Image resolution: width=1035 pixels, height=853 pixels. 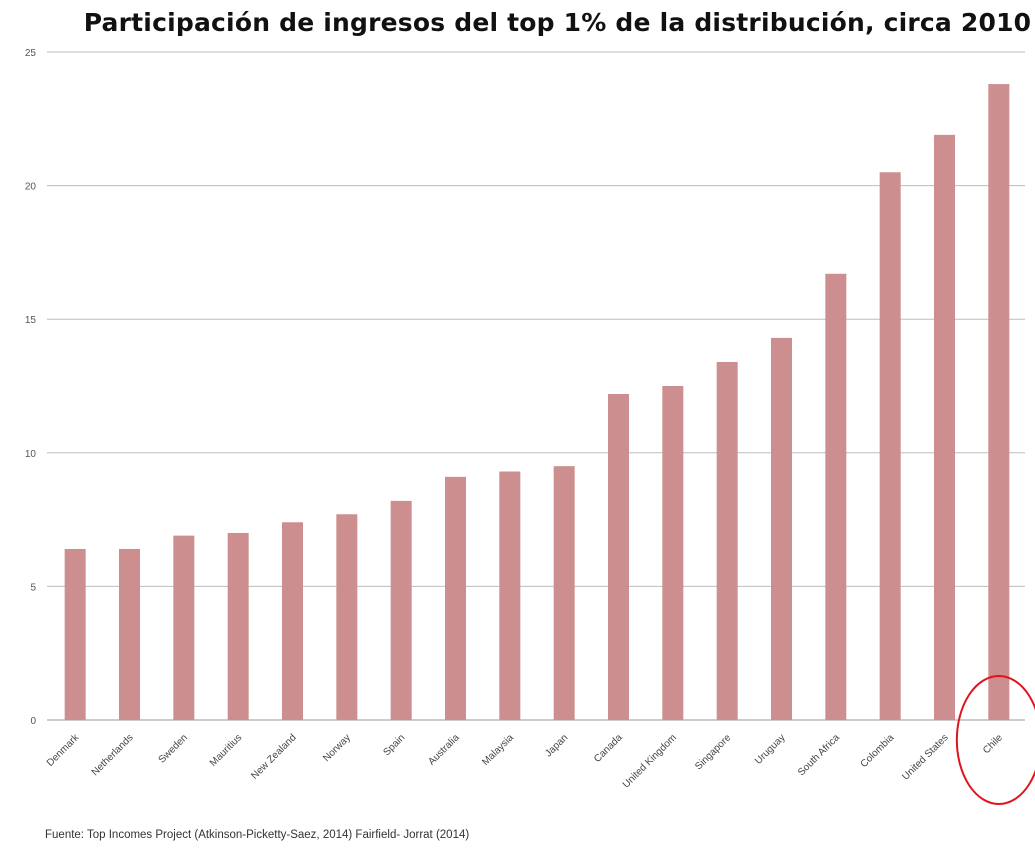 I want to click on x-tick-label: Canada, so click(x=608, y=748).